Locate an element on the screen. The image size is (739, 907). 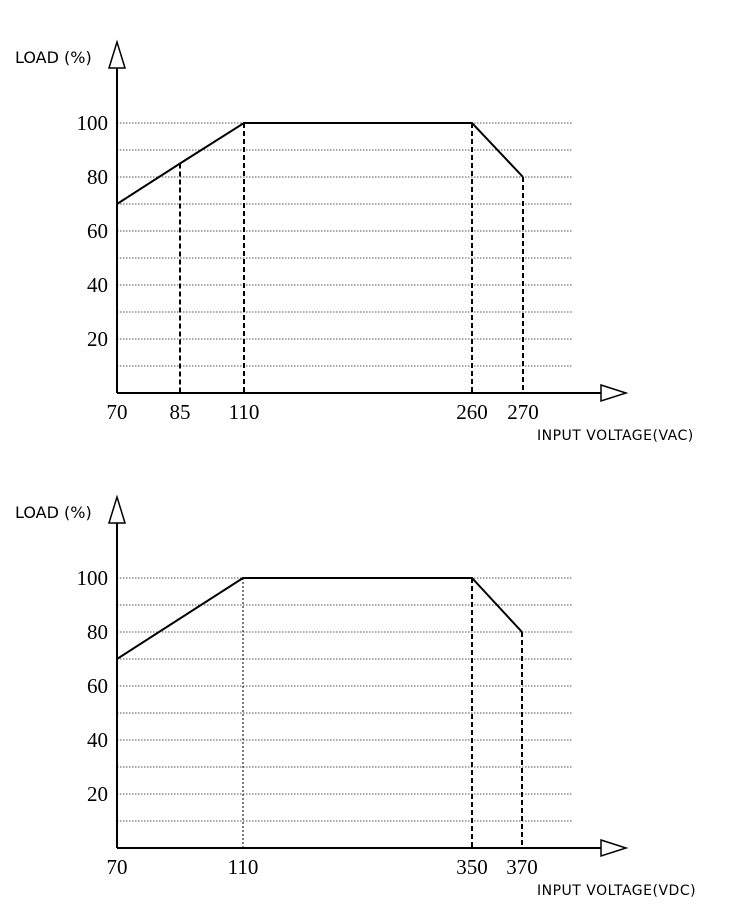
x-axis-label: INPUT VOLTAGE(VDC) is located at coordinates (616, 891).